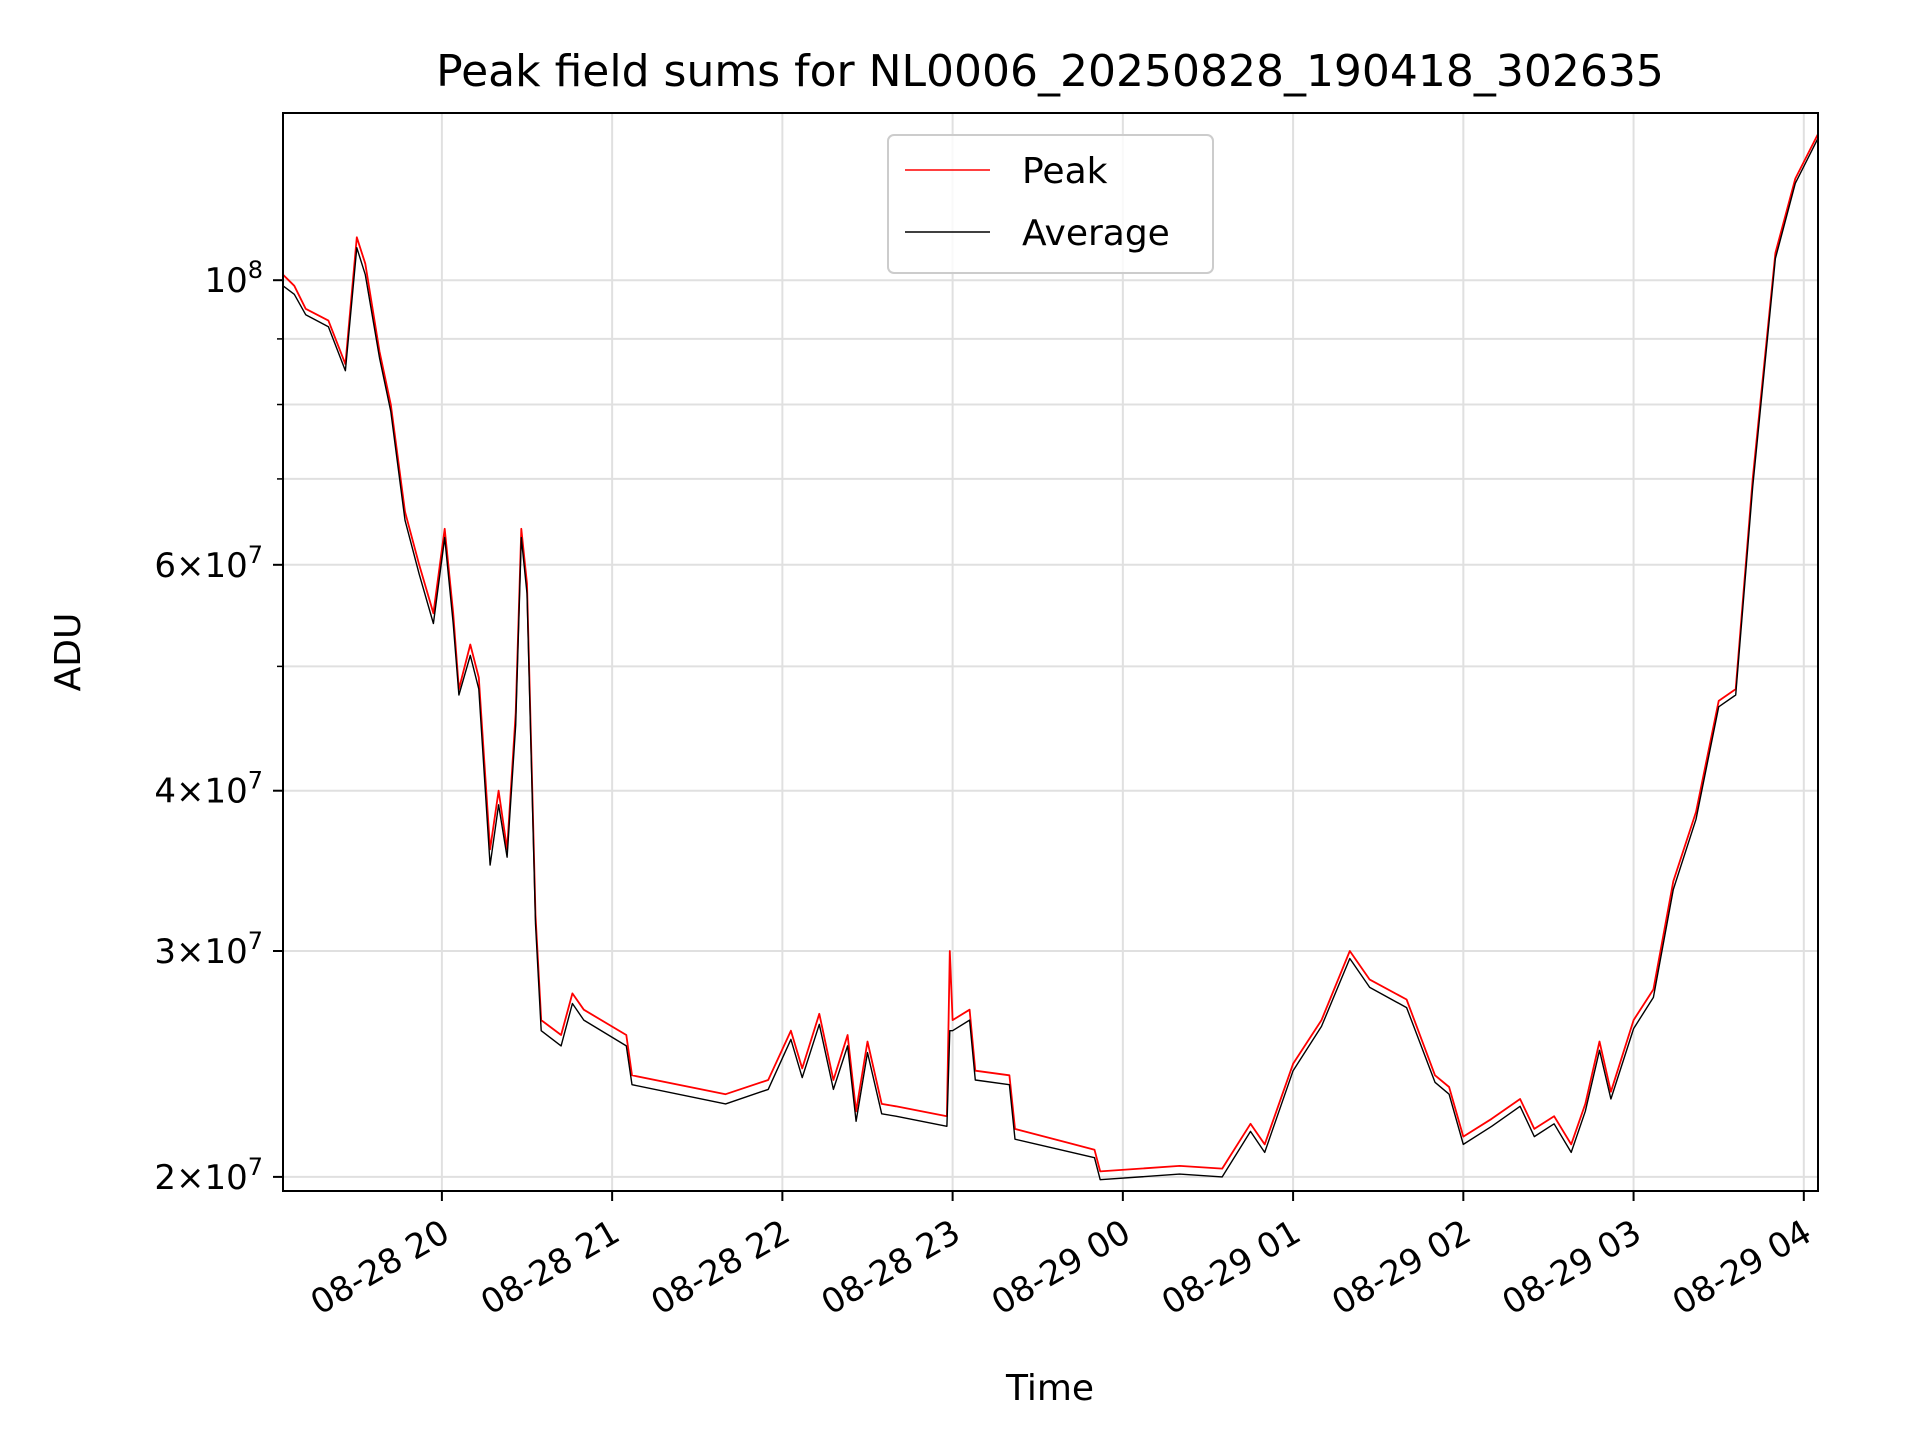 The width and height of the screenshot is (1920, 1440). Describe the element at coordinates (1096, 233) in the screenshot. I see `legend-label-average: Average` at that location.